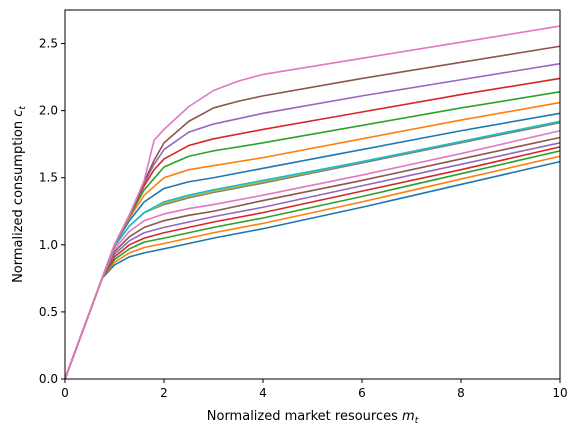 Image resolution: width=580 pixels, height=436 pixels. Describe the element at coordinates (313, 417) in the screenshot. I see `x-axis-label: Normalized market resources mt` at that location.